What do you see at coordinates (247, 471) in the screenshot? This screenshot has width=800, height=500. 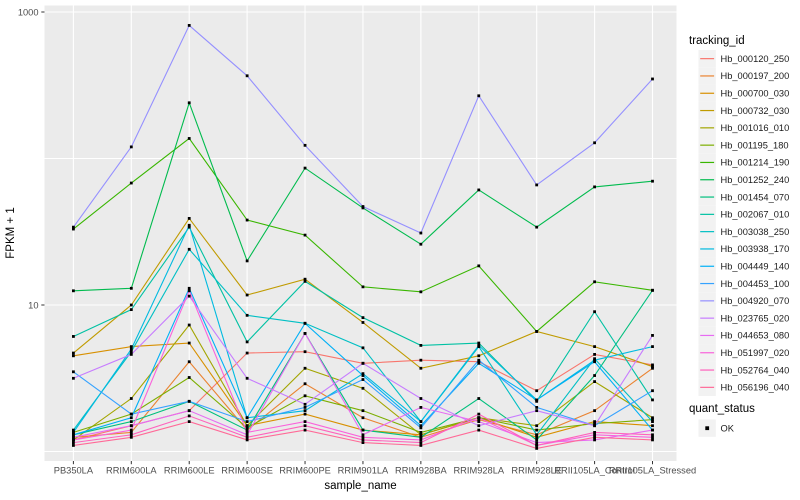 I see `x-tick-label: RRIM600SE` at bounding box center [247, 471].